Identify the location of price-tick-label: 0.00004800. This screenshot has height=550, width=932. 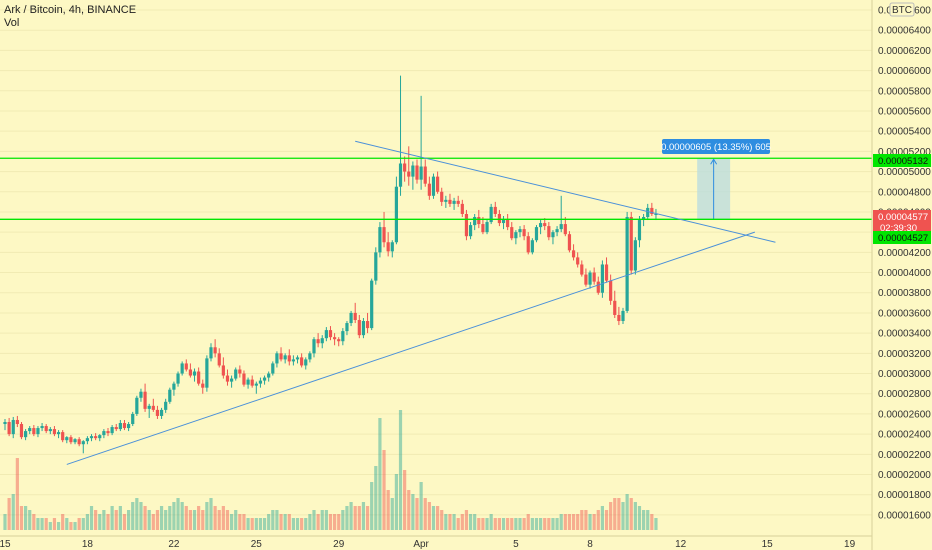
(904, 192).